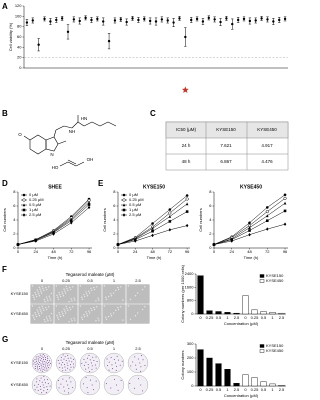 This screenshot has height=400, width=320. Describe the element at coordinates (154, 187) in the screenshot. I see `chart-title: KYSE150` at that location.